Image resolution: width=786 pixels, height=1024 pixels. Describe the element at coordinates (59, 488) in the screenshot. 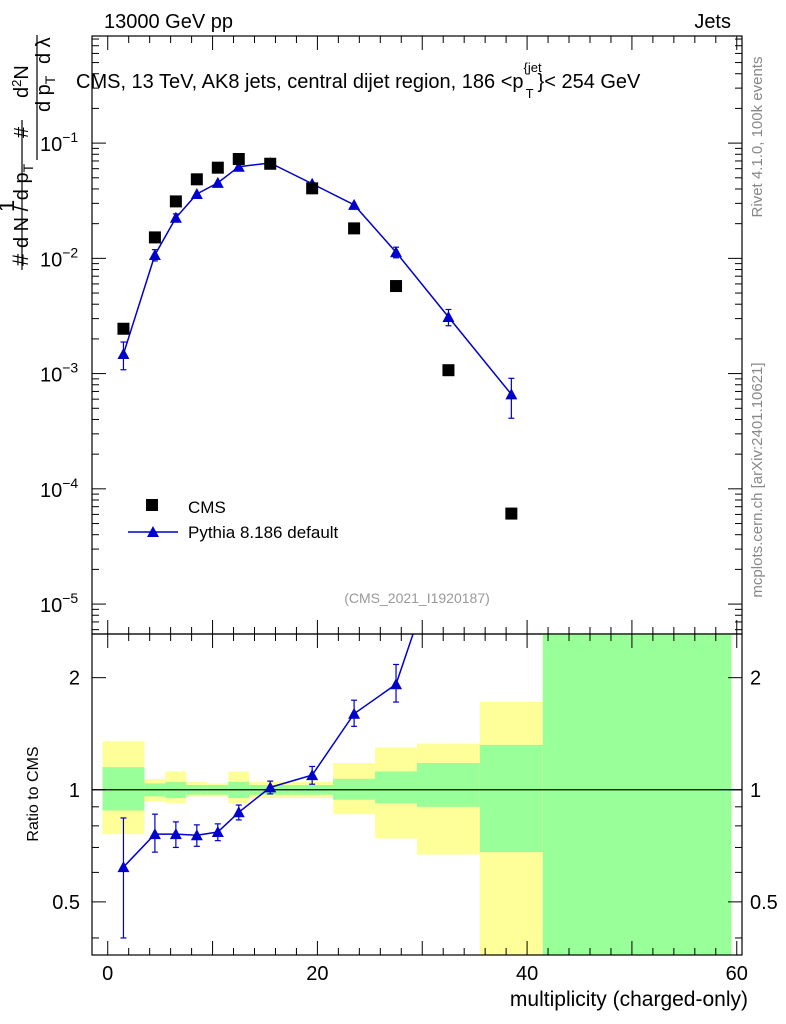

I see `main-y-tick-label: 10⁻⁴` at that location.